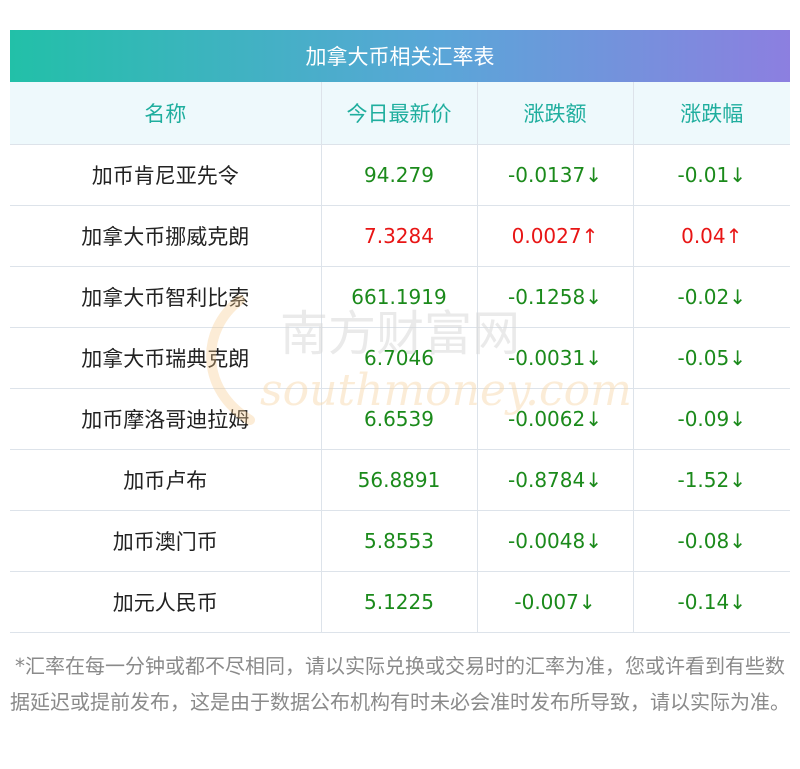  I want to click on header-change: 涨跌额, so click(555, 113).